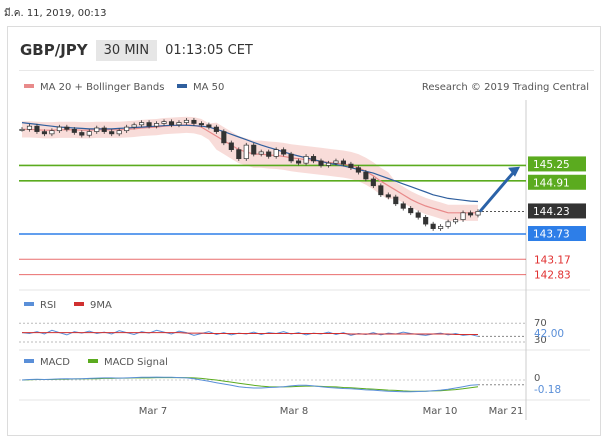 This screenshot has height=442, width=608. I want to click on x-tick-label: Mar 7, so click(153, 411).